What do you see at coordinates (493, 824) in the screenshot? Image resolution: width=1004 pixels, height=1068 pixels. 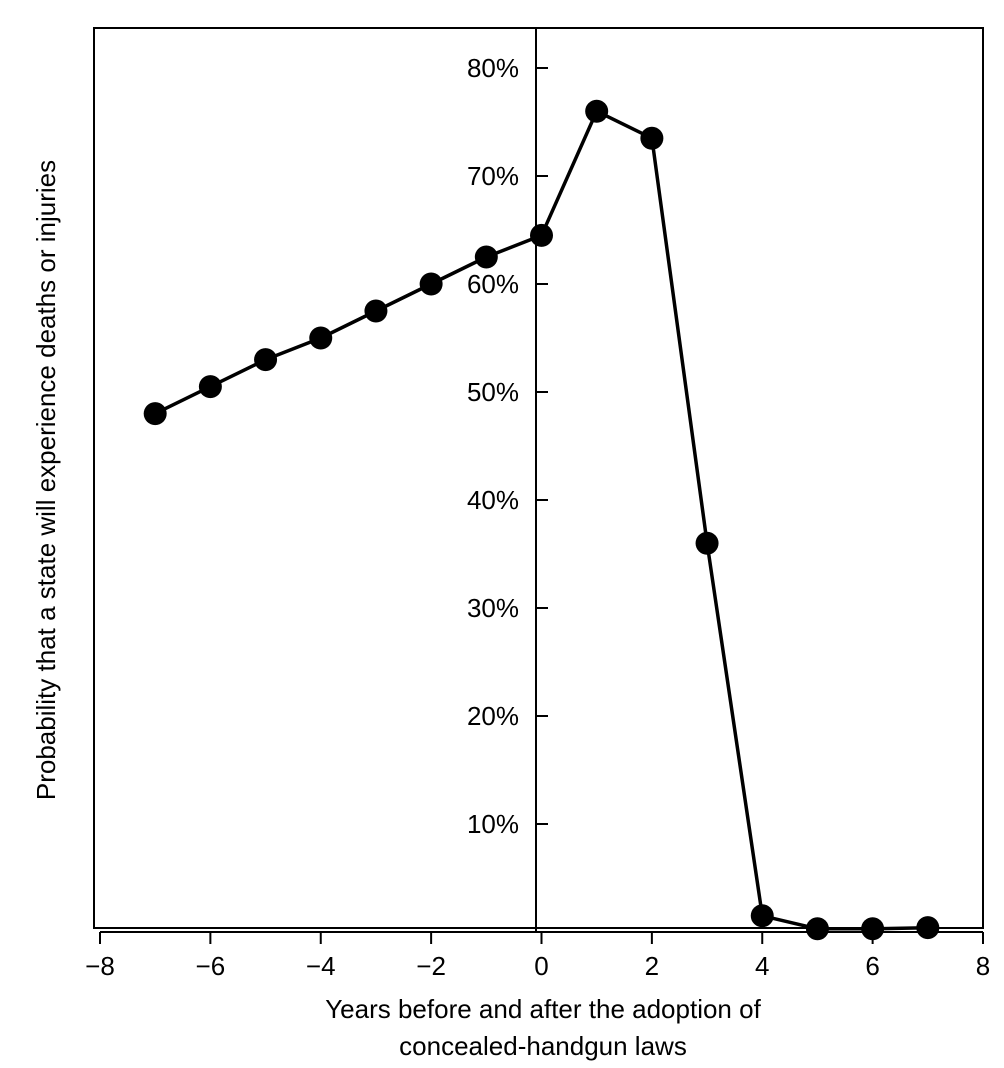 I see `y-tick-label: 10%` at bounding box center [493, 824].